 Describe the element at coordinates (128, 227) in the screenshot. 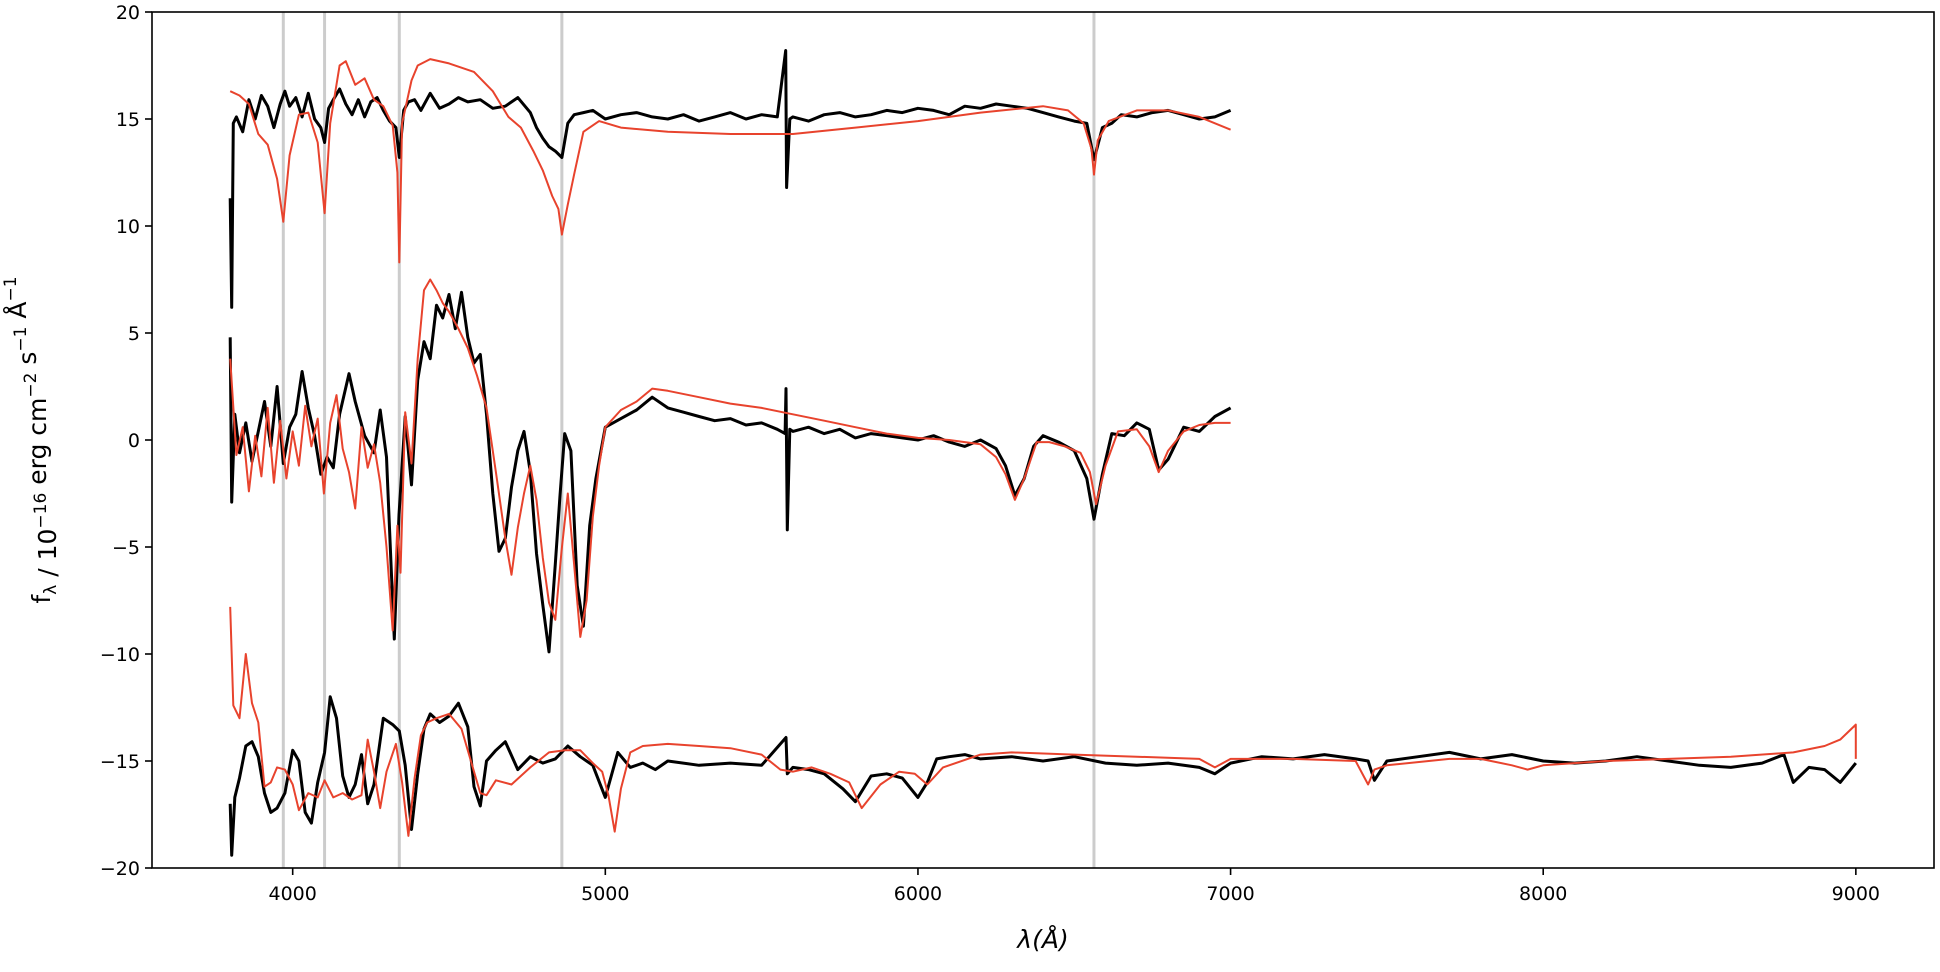

I see `y-tick-label: 10` at that location.